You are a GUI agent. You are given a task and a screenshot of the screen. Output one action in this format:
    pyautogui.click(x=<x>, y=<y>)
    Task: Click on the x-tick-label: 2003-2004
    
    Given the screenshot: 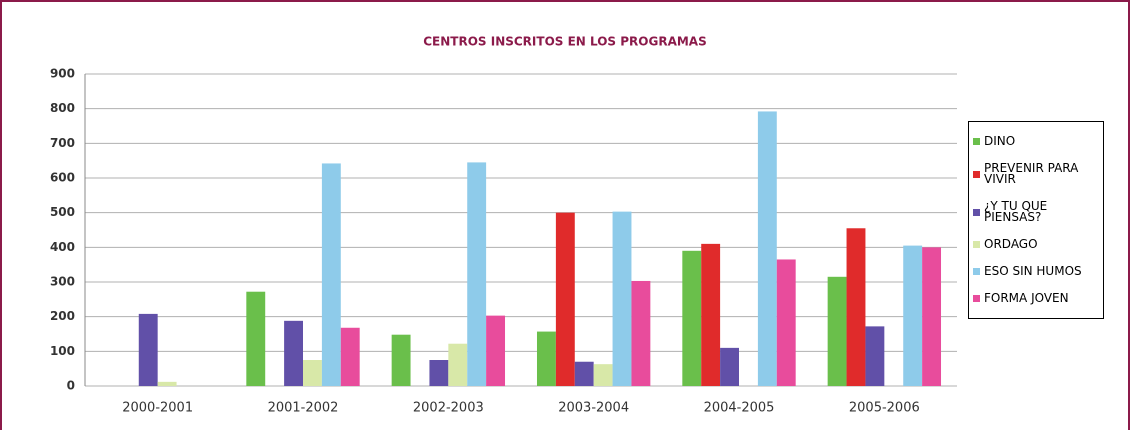 What is the action you would take?
    pyautogui.click(x=593, y=408)
    